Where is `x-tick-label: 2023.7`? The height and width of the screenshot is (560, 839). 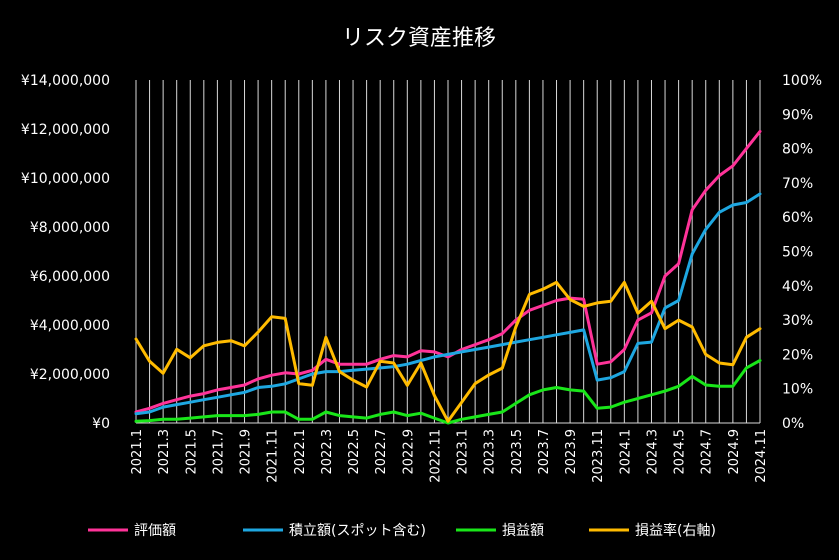
x-tick-label: 2023.7 is located at coordinates (544, 452).